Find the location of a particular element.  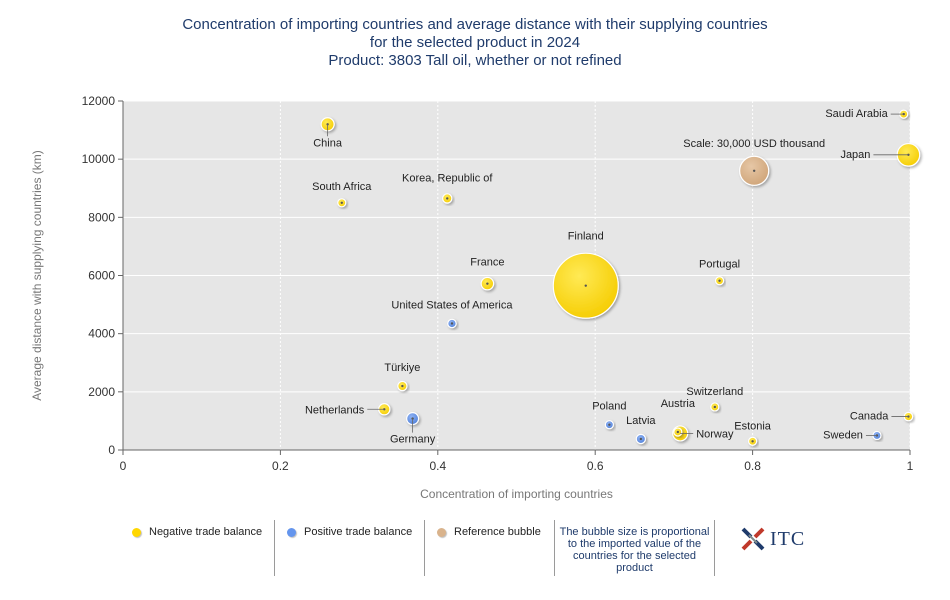

x-tick-label: 0 is located at coordinates (123, 466).